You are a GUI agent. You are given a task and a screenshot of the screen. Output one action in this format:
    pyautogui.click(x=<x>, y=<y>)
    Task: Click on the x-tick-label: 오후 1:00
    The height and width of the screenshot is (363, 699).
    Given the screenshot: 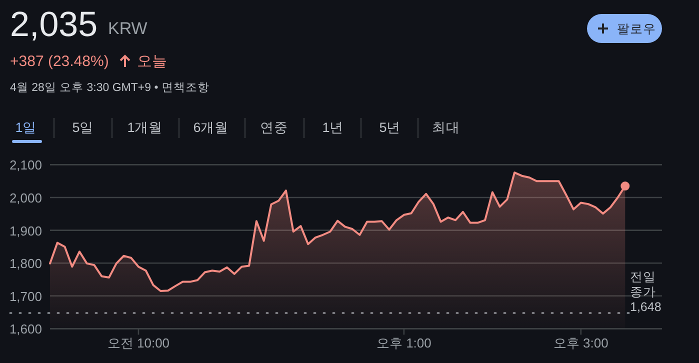 What is the action you would take?
    pyautogui.click(x=404, y=343)
    